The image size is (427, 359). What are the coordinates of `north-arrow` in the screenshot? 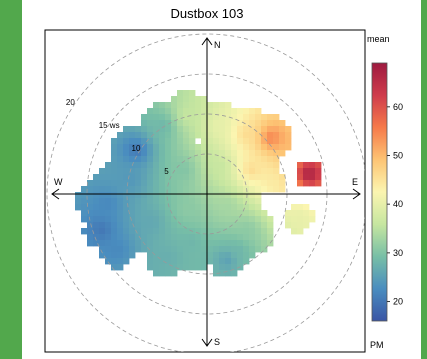 It's located at (207, 41).